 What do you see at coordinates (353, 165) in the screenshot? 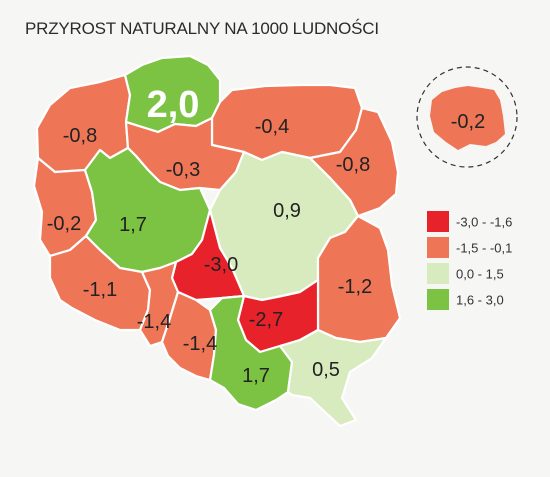
I see `region-label-podlaskie: -0,8` at bounding box center [353, 165].